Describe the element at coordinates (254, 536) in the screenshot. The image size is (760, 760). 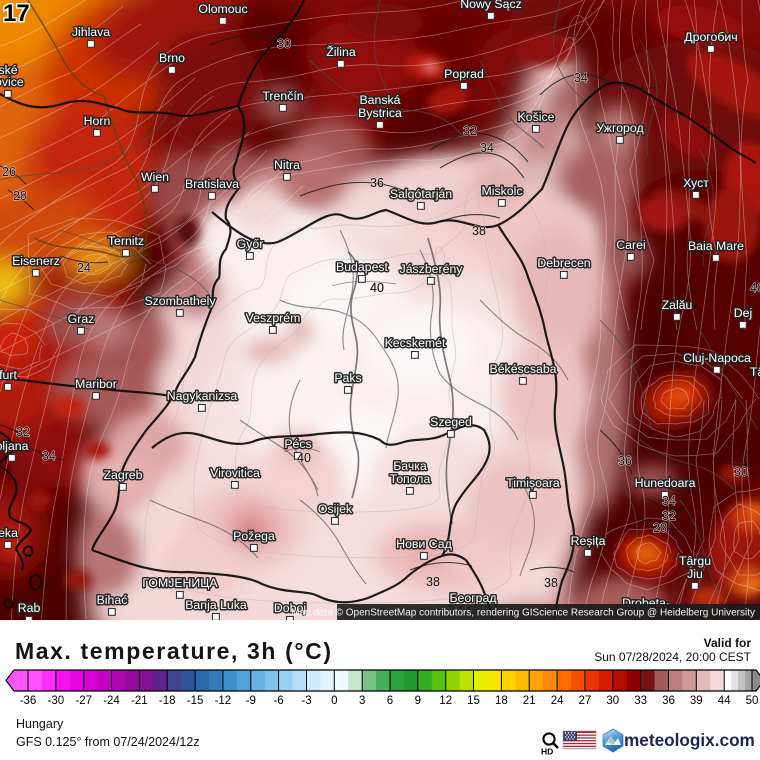
I see `svg-text: Požega` at that location.